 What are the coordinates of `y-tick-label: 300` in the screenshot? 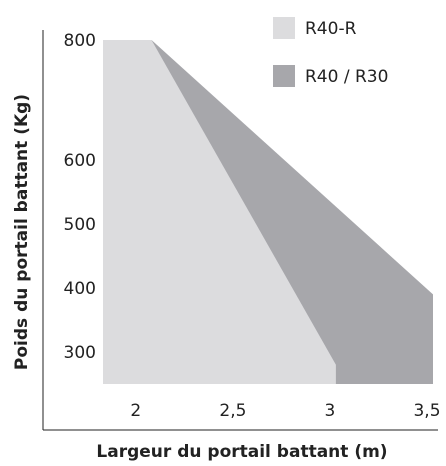 It's located at (80, 353).